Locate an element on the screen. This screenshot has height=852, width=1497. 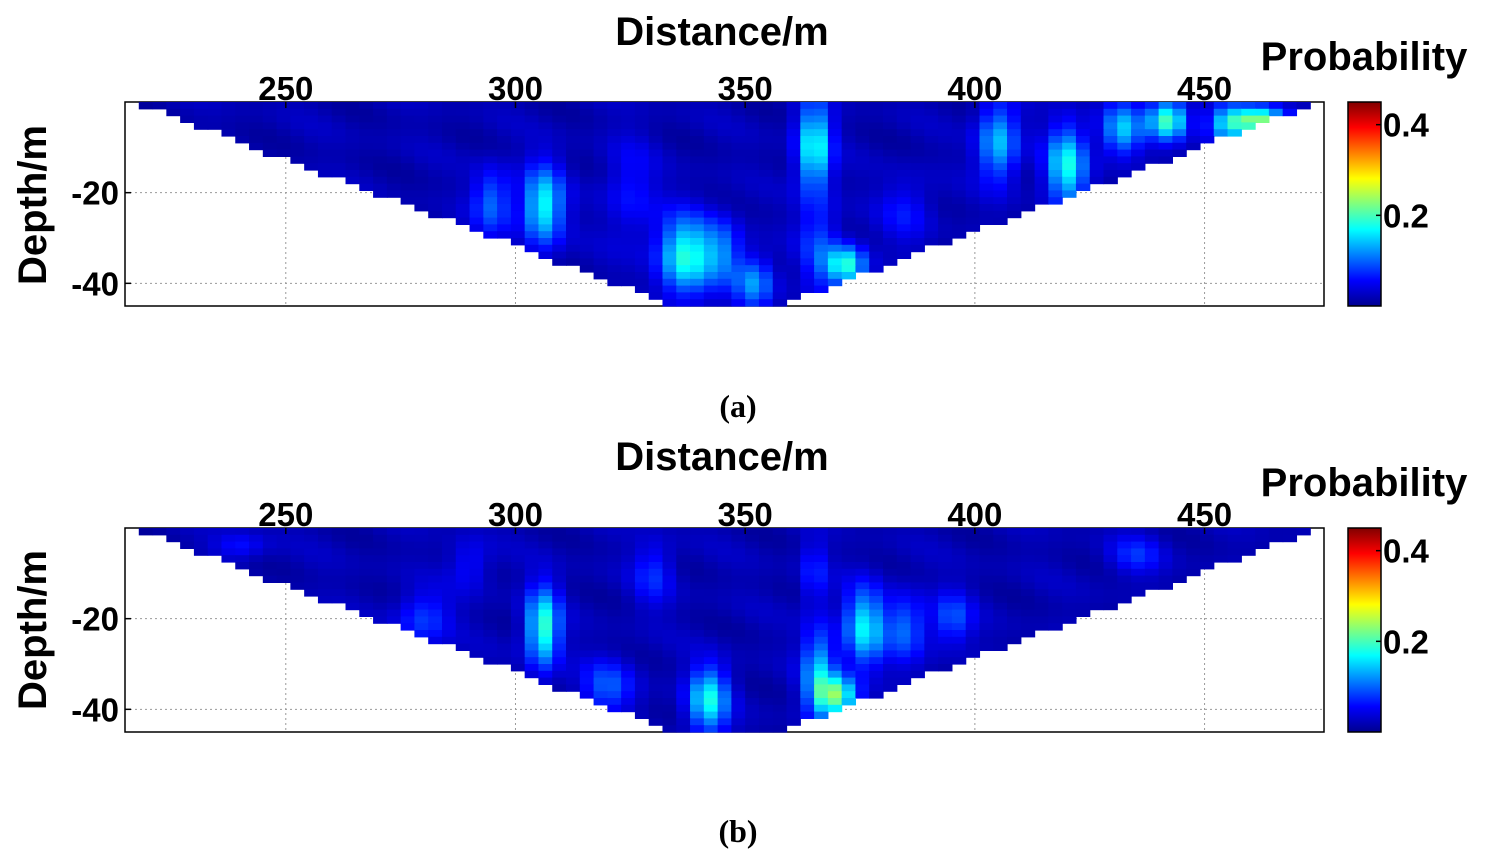
panel-caption: (b) is located at coordinates (737, 831).